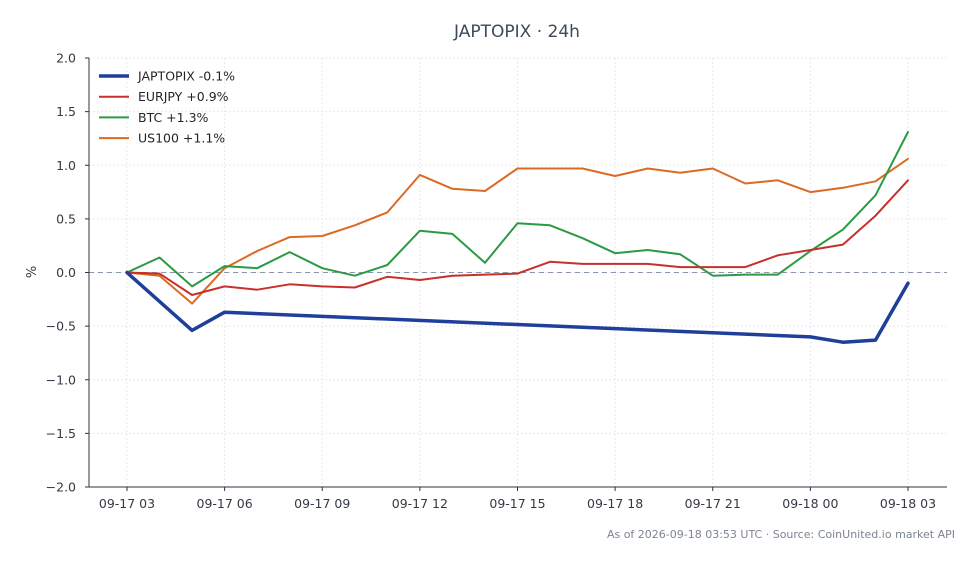  What do you see at coordinates (181, 138) in the screenshot?
I see `legend-label-3: US100 +1.1%` at bounding box center [181, 138].